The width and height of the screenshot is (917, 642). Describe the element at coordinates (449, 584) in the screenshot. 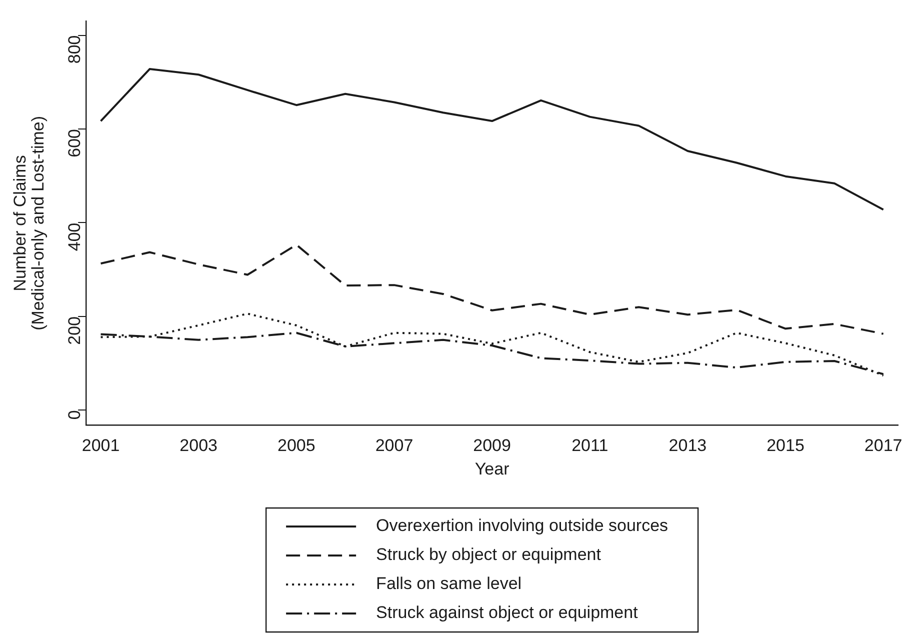

I see `legend-label: Falls on same level` at that location.